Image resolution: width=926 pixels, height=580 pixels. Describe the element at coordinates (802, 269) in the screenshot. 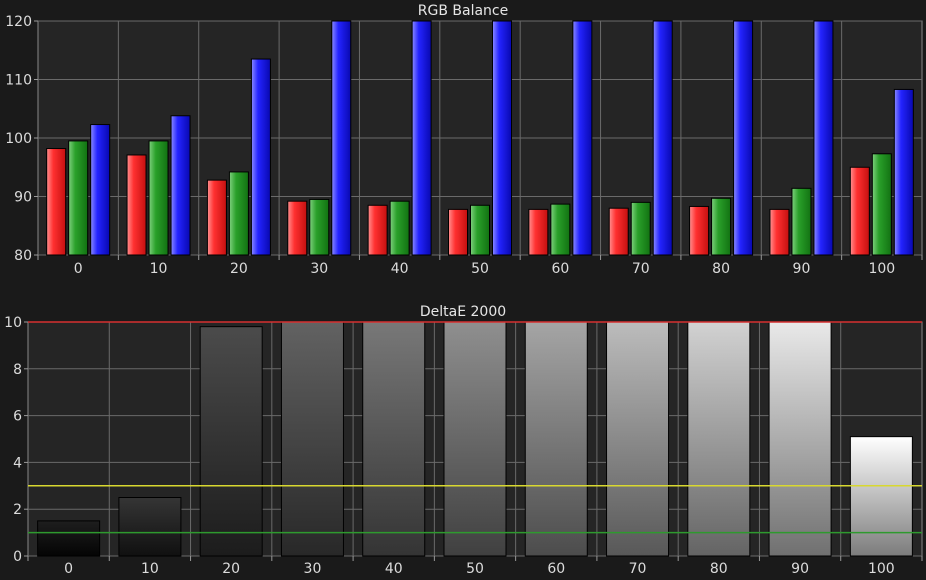

I see `rgb-x-tick-label: 90` at that location.